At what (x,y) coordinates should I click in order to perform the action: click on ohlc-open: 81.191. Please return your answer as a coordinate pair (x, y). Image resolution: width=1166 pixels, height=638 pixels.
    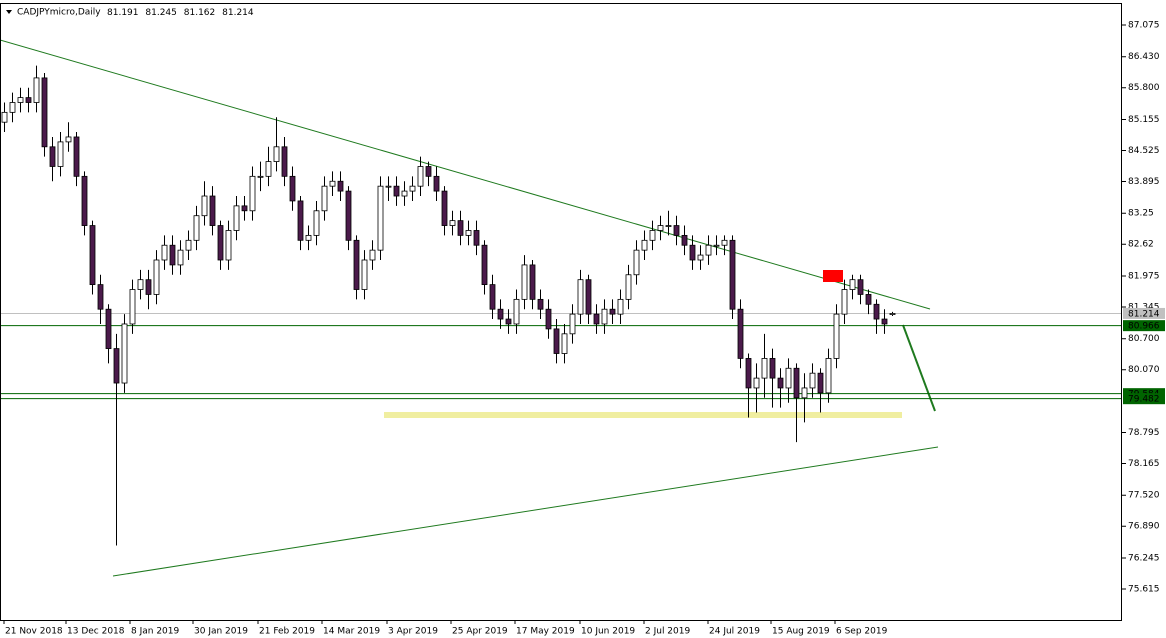
    Looking at the image, I should click on (123, 13).